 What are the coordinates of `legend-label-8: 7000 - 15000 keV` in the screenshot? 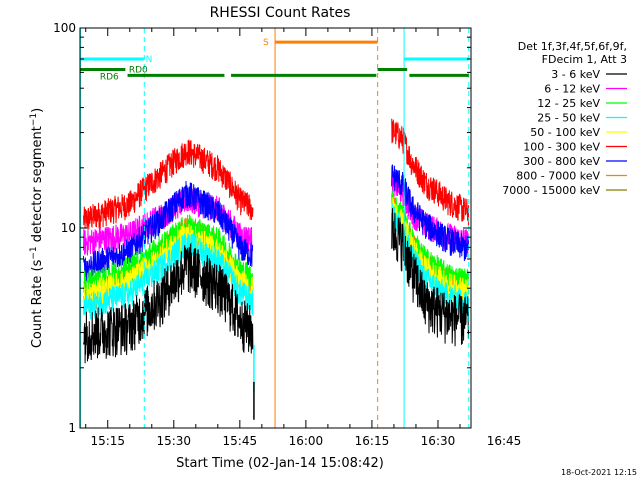 It's located at (551, 190).